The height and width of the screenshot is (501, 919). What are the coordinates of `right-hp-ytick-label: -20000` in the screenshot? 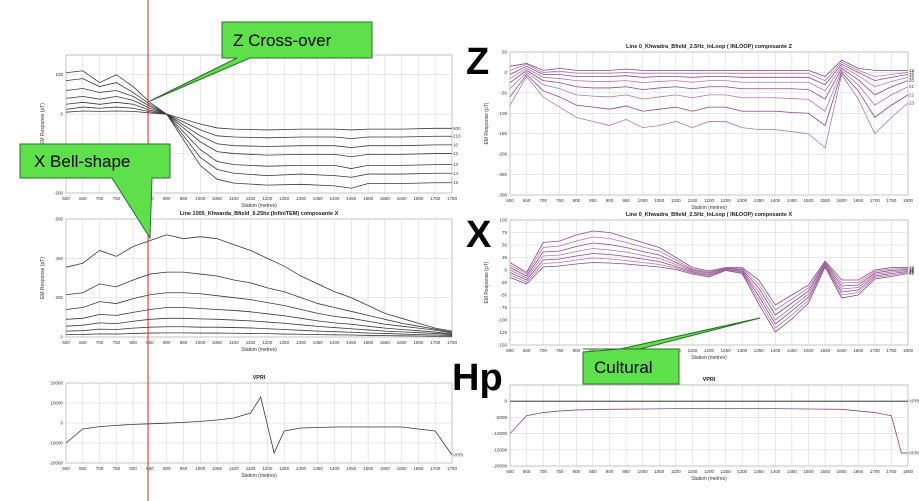 It's located at (500, 466).